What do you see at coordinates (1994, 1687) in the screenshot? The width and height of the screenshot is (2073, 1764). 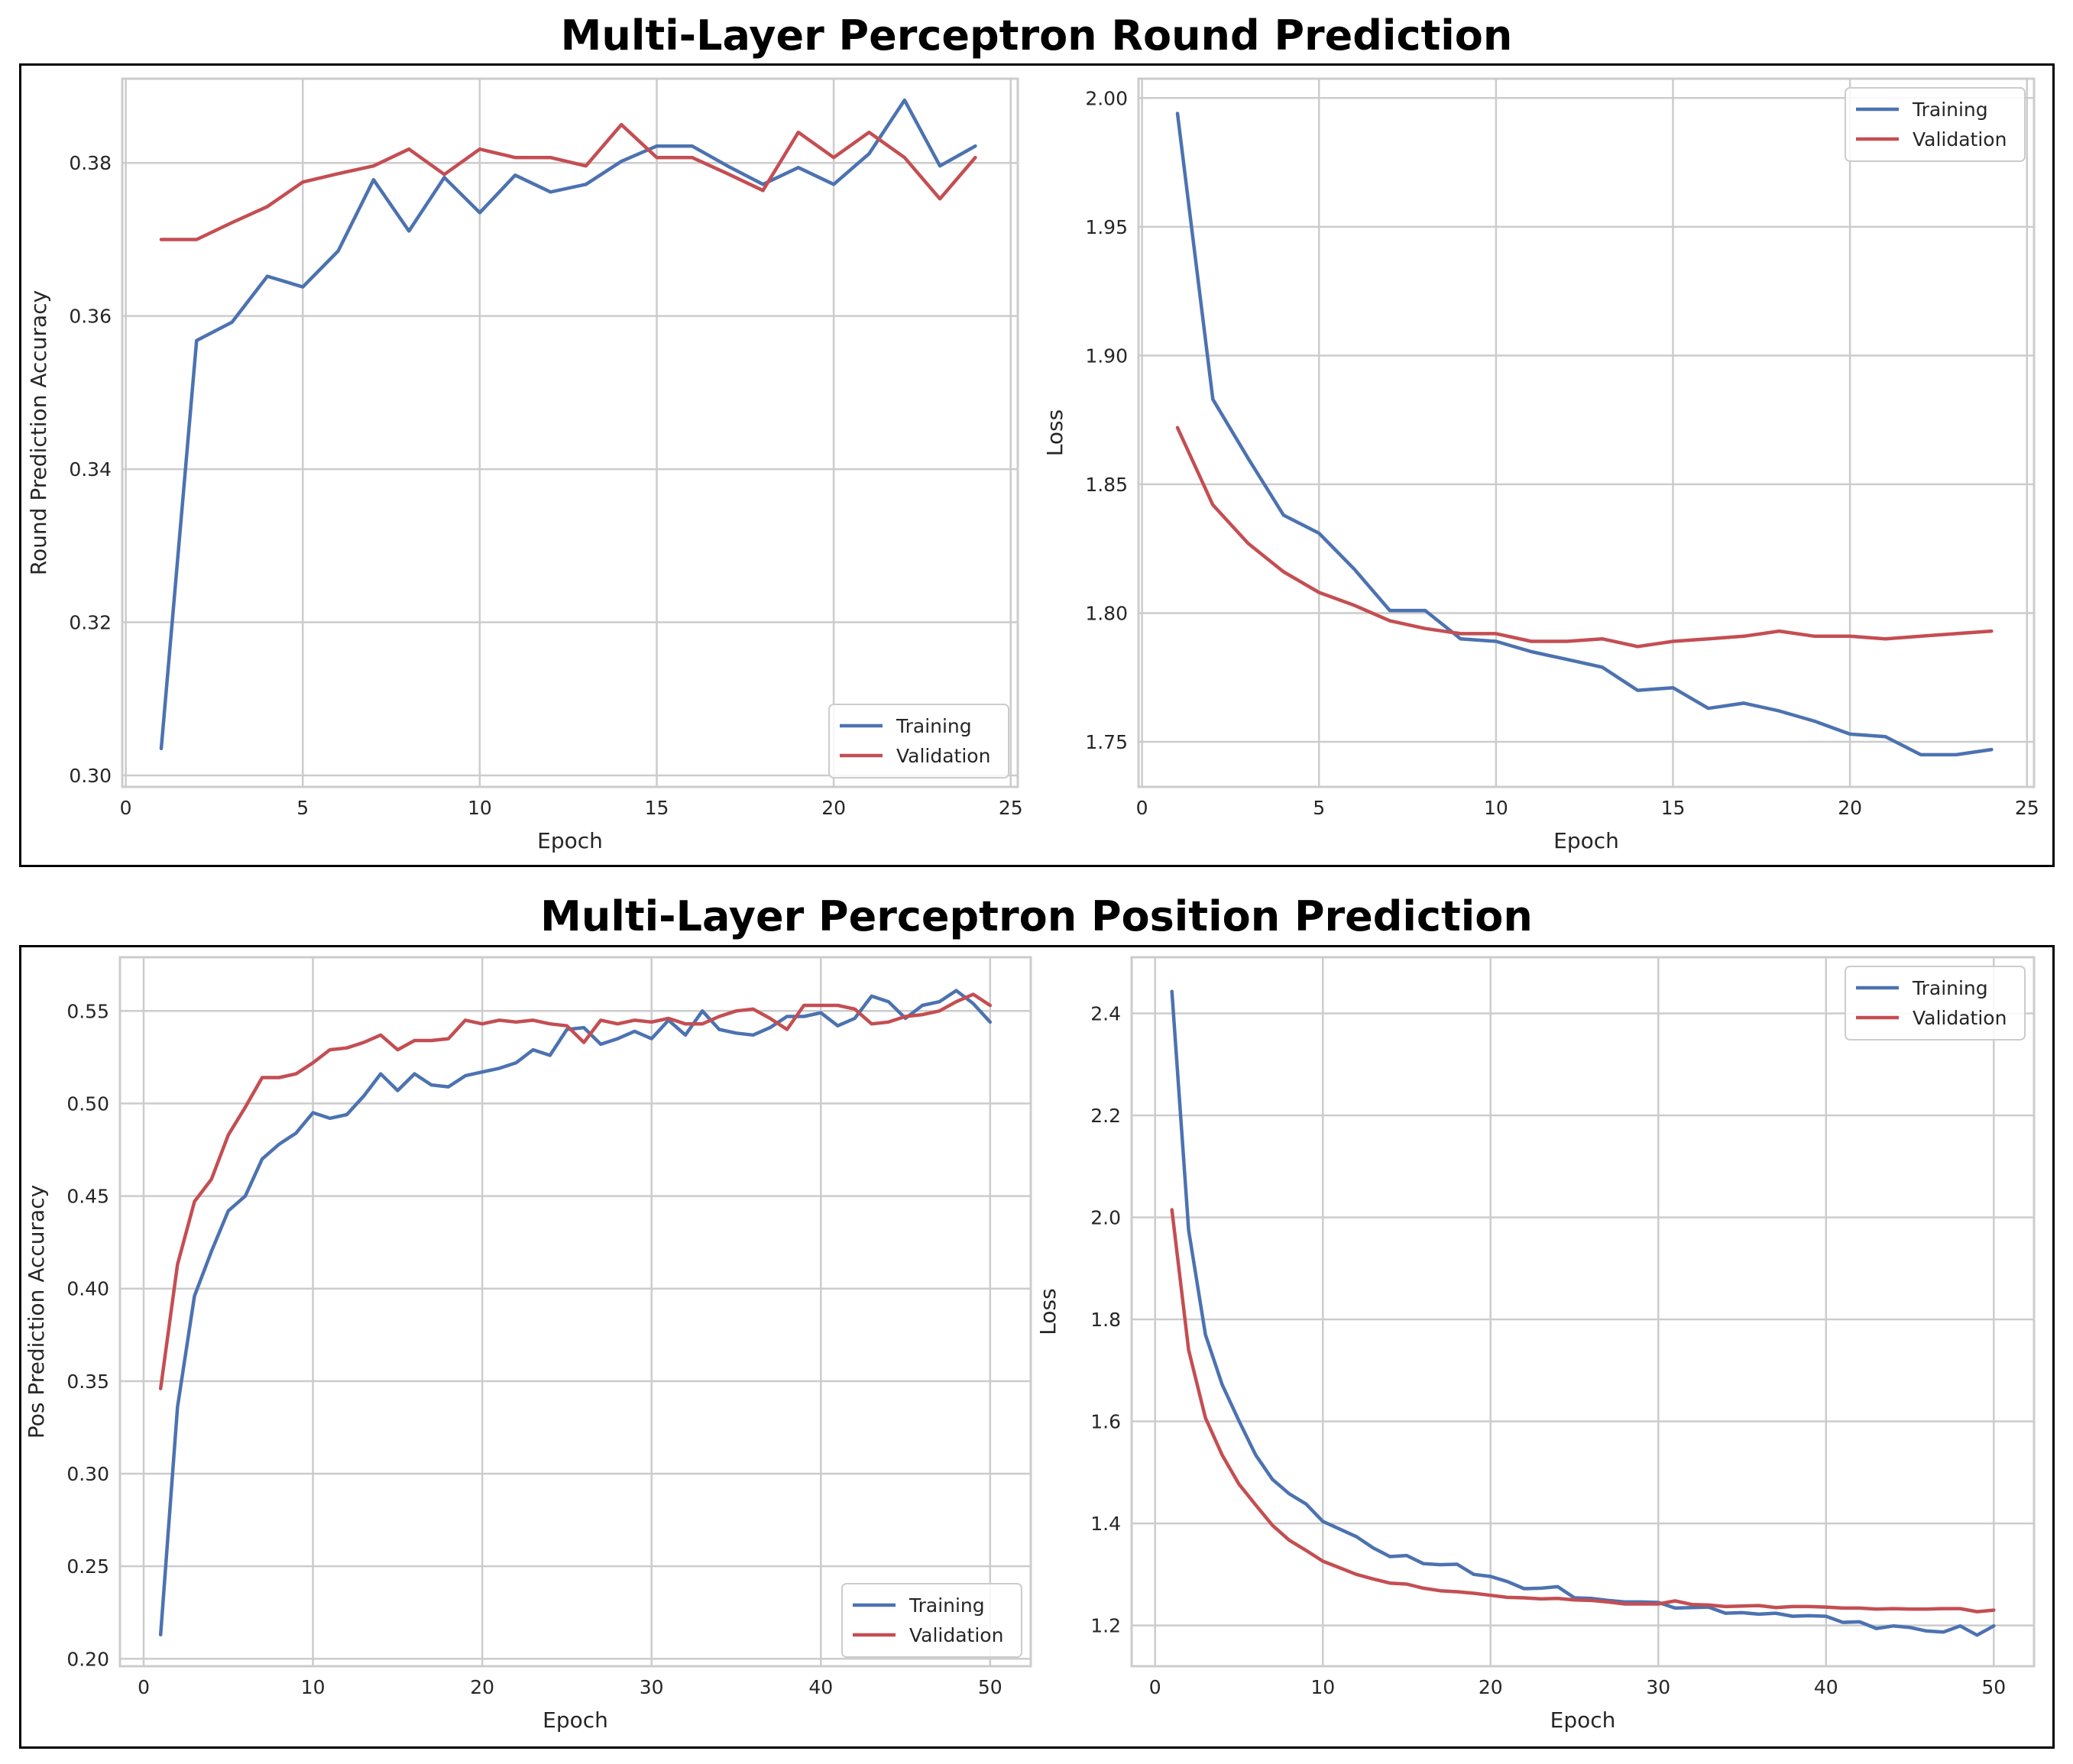 I see `pos-loss-x-tick-label: 50` at bounding box center [1994, 1687].